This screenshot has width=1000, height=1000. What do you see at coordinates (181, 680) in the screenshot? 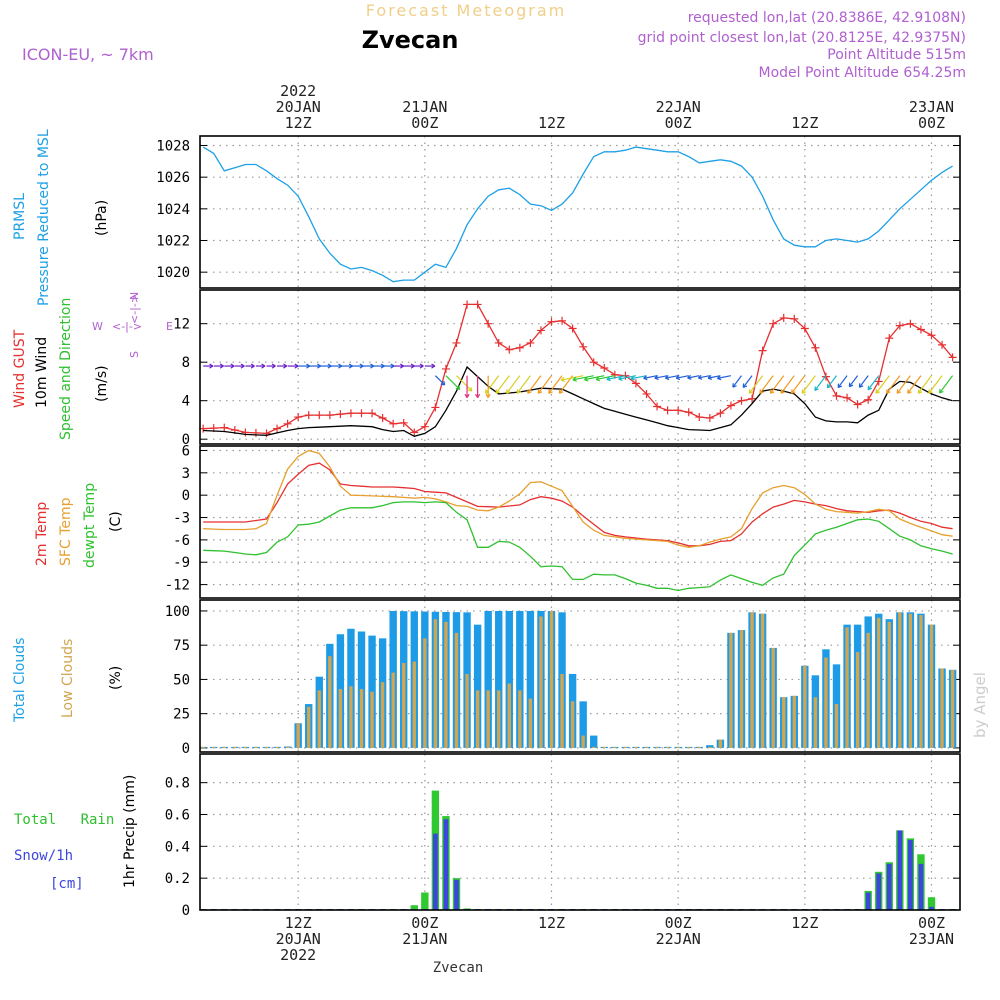
I see `y-tick-label: 50` at bounding box center [181, 680].